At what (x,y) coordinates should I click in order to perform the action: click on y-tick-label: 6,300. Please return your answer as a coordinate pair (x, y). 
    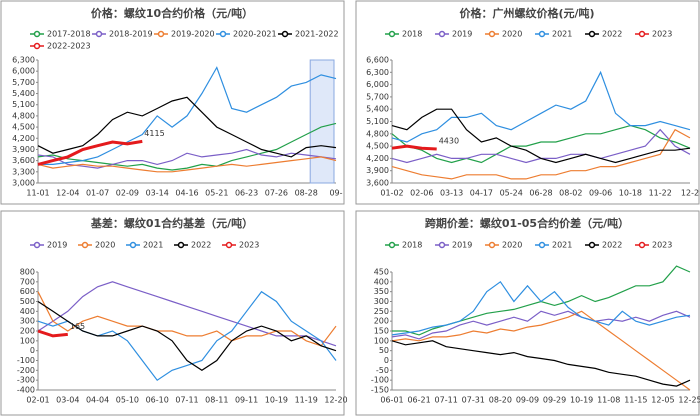
    Looking at the image, I should click on (377, 72).